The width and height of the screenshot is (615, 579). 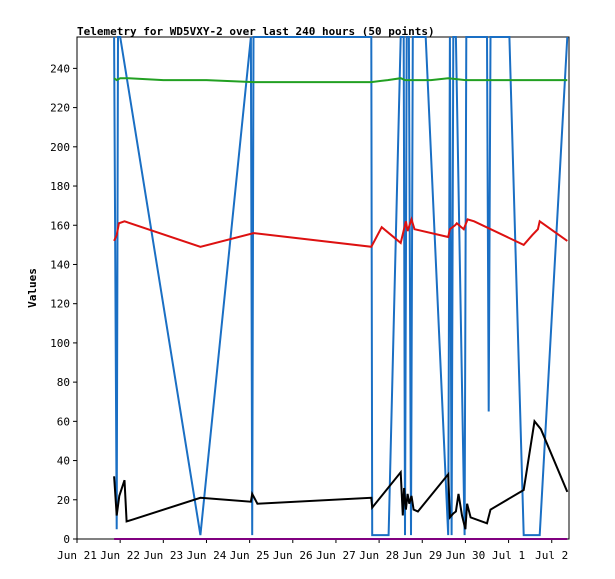 I want to click on y-tick-label: 160, so click(x=60, y=225).